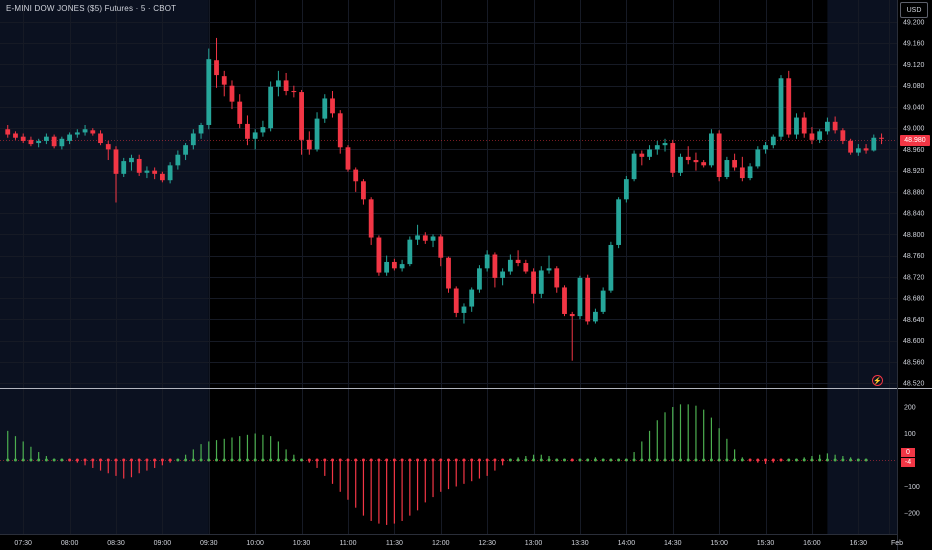 The image size is (932, 550). I want to click on time-tick-label: 16:30, so click(859, 543).